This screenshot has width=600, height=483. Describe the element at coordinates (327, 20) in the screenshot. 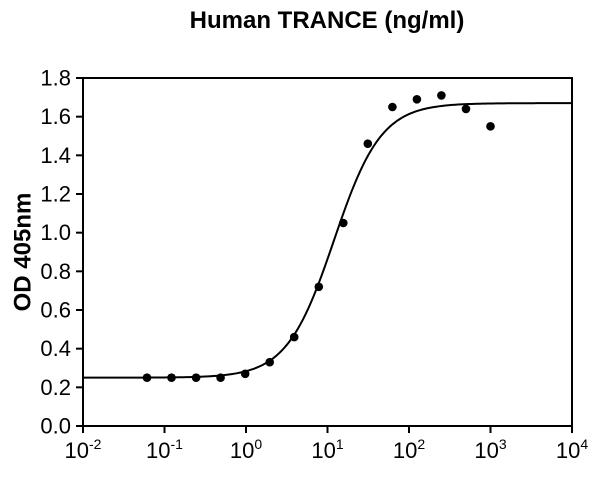

I see `chart-title: Human TRANCE (ng/ml)` at that location.